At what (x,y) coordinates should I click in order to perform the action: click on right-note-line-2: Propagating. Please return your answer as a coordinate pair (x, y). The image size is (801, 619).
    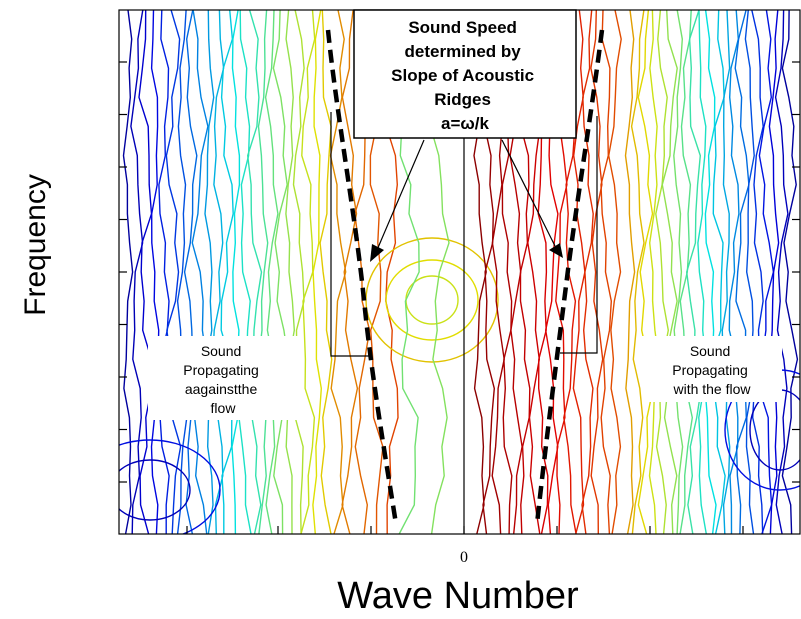
    Looking at the image, I should click on (710, 370).